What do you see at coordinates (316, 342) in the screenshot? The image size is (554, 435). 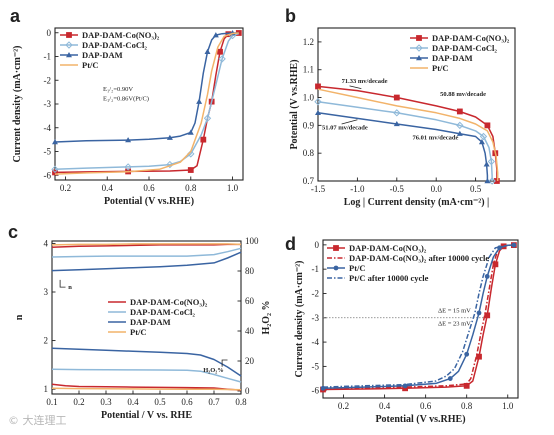 I see `panel-d-ytick-label: -4` at bounding box center [316, 342].